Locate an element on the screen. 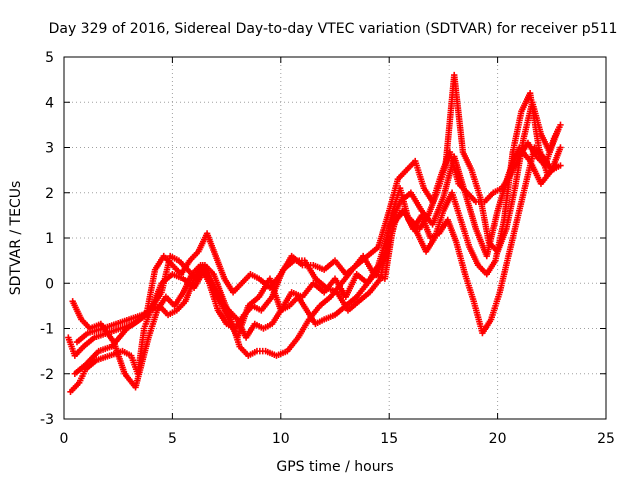 This screenshot has height=480, width=640. y-tick-label: -2 is located at coordinates (47, 375).